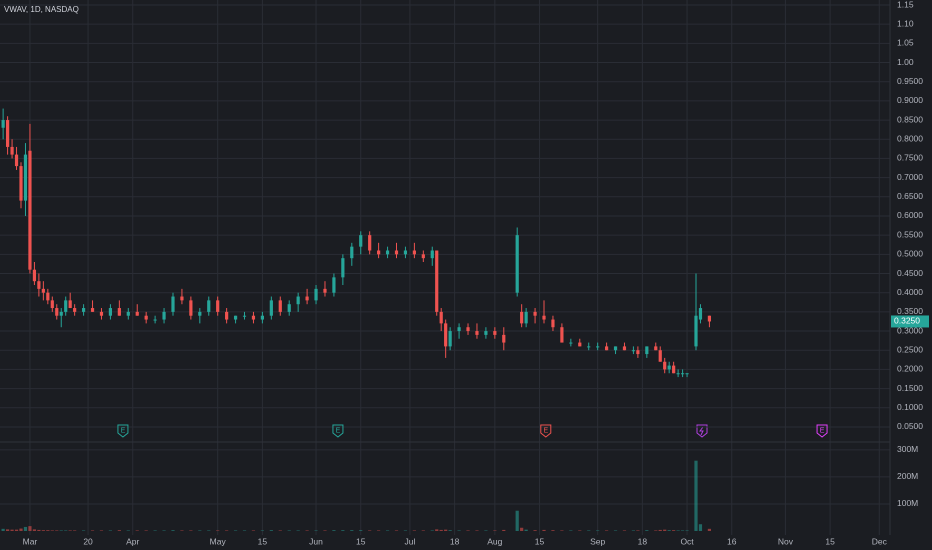  I want to click on y-tick-label: 0.4000, so click(910, 292).